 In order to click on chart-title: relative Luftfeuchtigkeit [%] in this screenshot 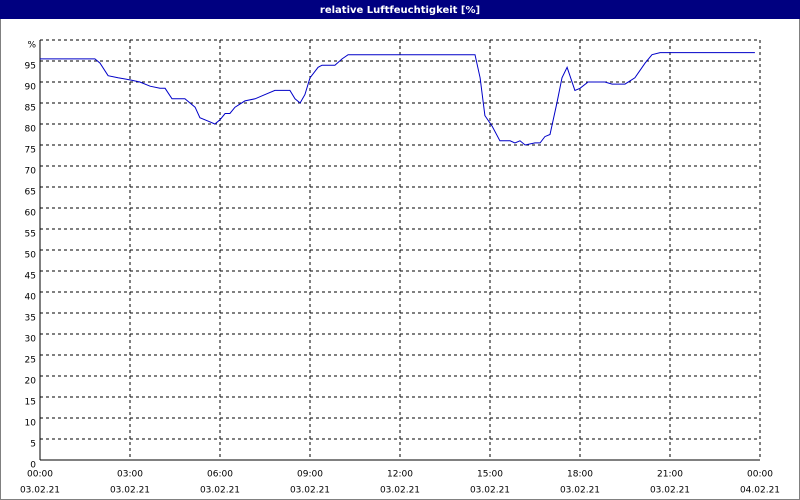, I will do `click(400, 10)`.